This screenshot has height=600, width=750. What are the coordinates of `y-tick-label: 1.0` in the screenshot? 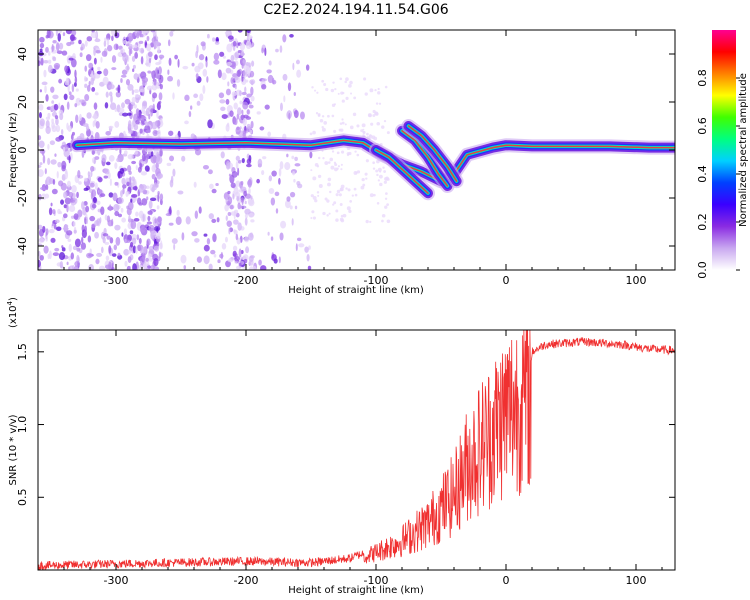 It's located at (22, 425).